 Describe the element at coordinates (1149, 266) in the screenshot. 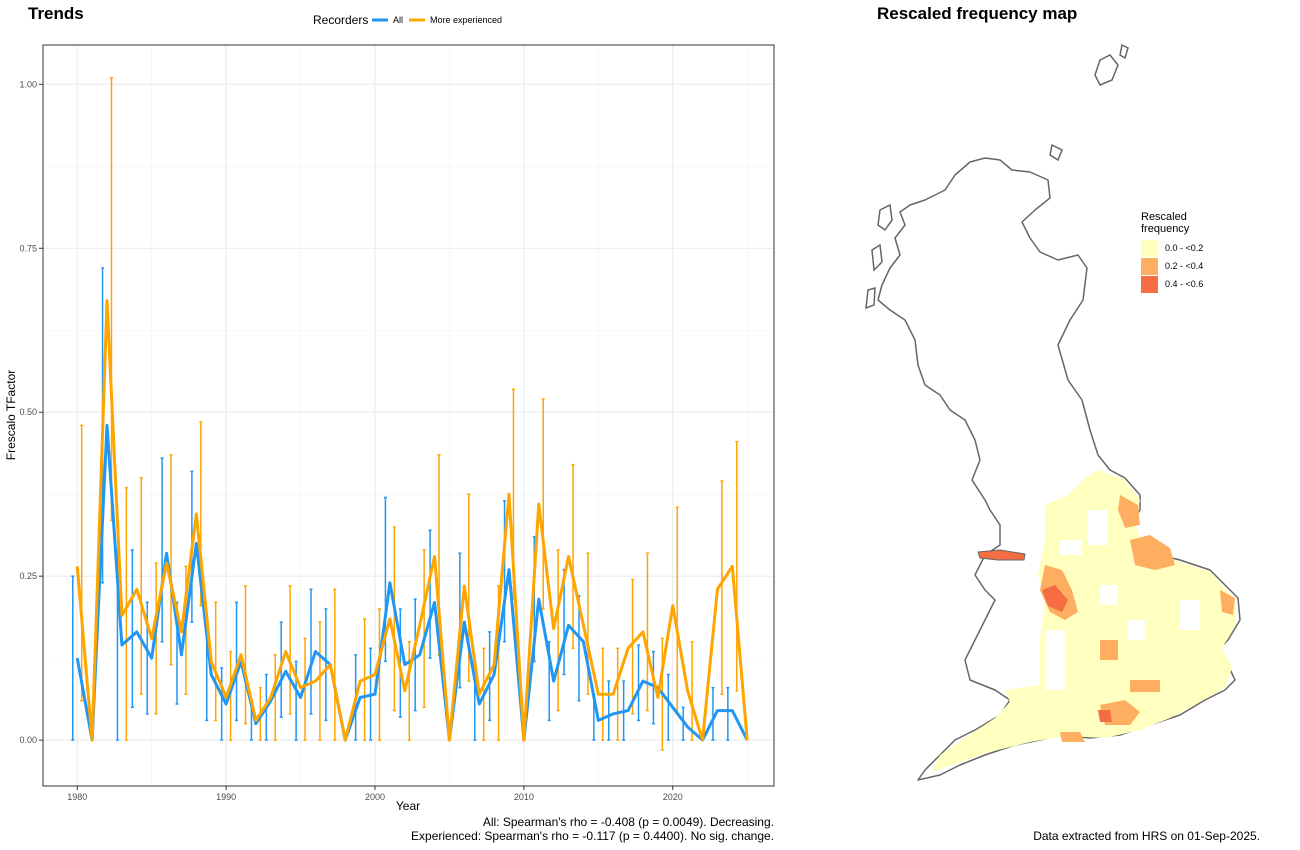

I see `map-legend-swatch-mid` at that location.